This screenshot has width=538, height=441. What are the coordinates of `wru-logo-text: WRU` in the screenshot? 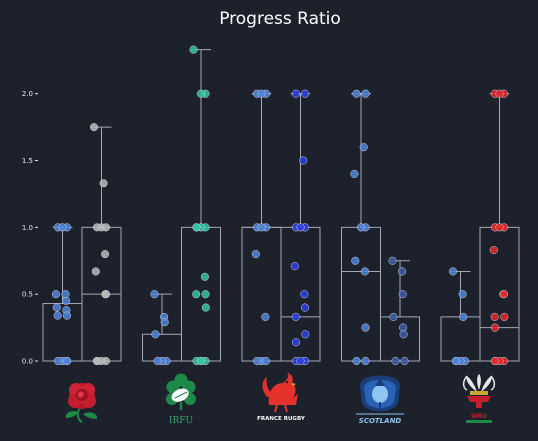 It's located at (479, 416).